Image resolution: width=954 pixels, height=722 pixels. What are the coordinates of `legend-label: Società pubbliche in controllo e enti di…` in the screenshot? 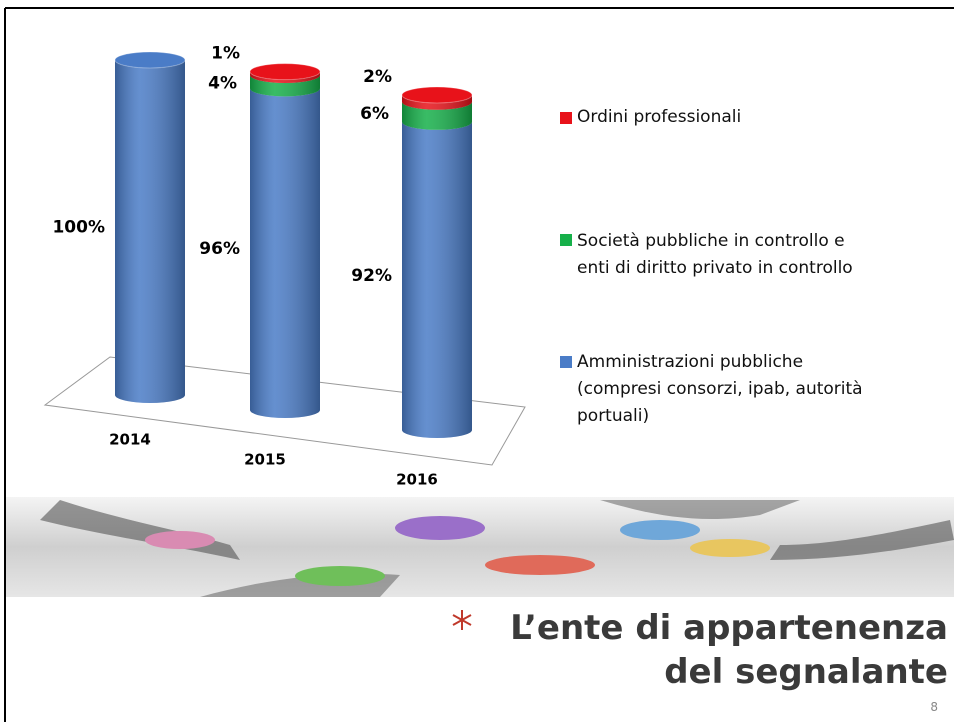 It's located at (715, 254).